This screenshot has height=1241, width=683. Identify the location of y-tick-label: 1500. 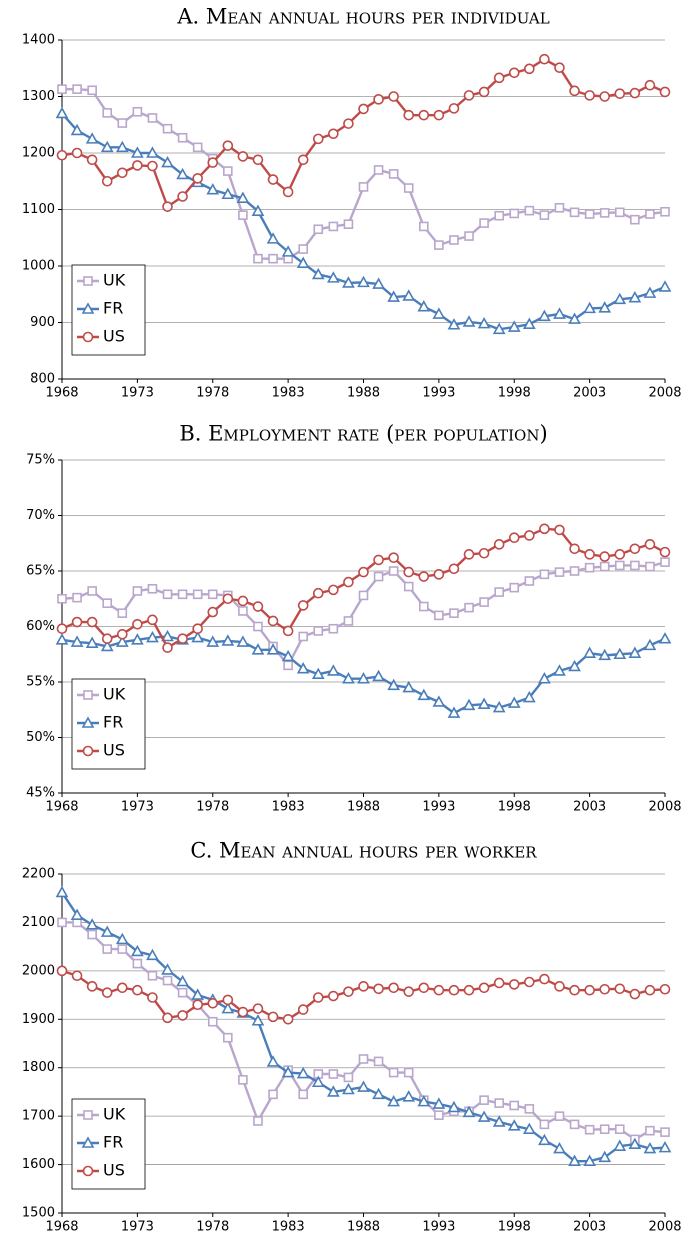
(38, 1213).